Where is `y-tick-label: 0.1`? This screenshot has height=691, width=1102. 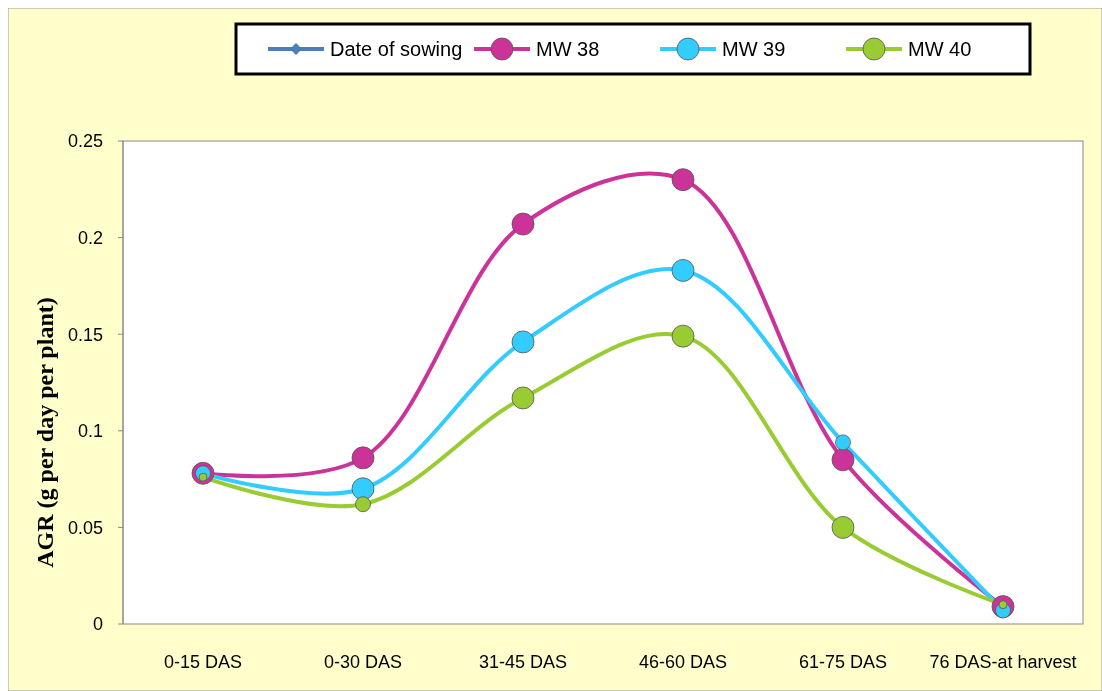 y-tick-label: 0.1 is located at coordinates (90, 431).